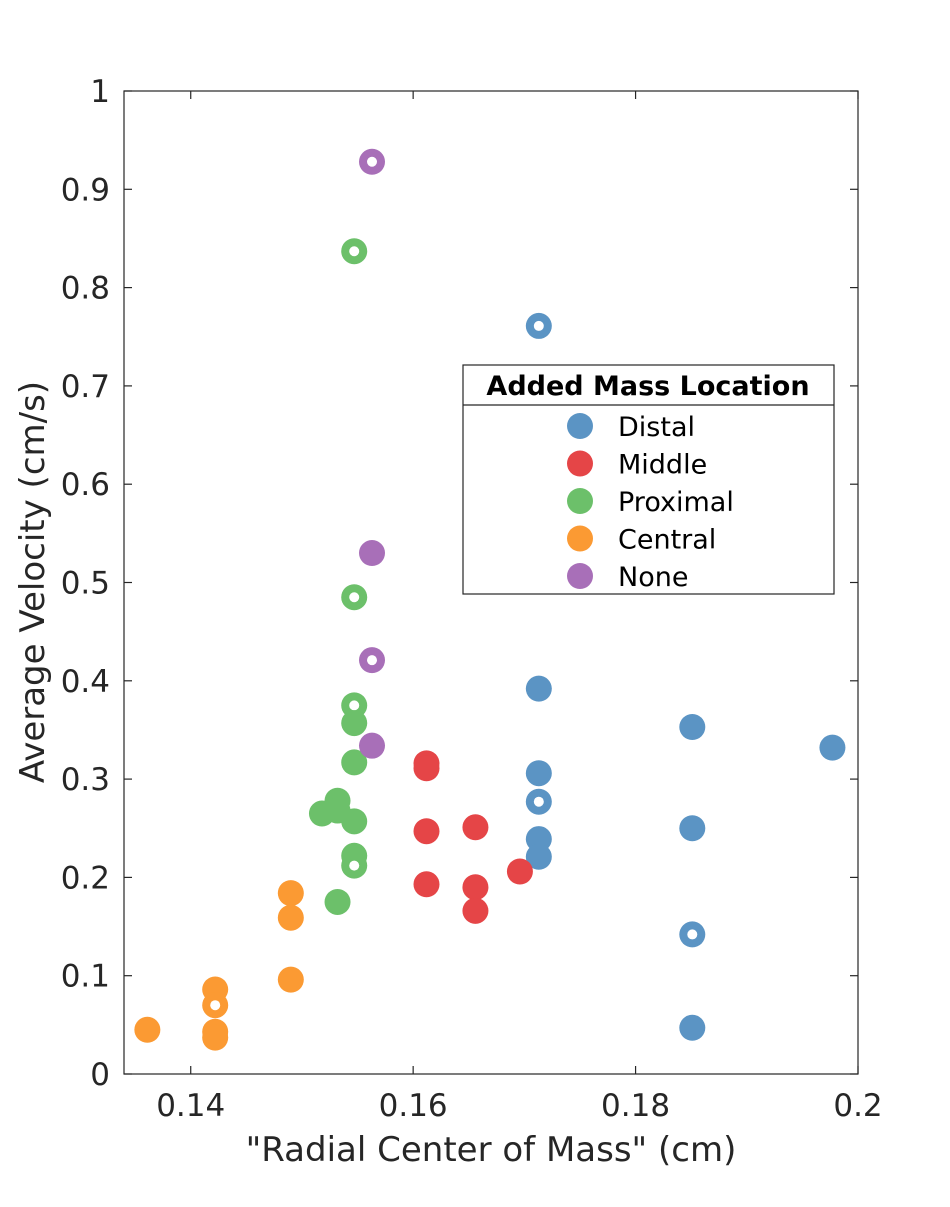  What do you see at coordinates (85, 387) in the screenshot?
I see `y-tick-label: 0.7` at bounding box center [85, 387].